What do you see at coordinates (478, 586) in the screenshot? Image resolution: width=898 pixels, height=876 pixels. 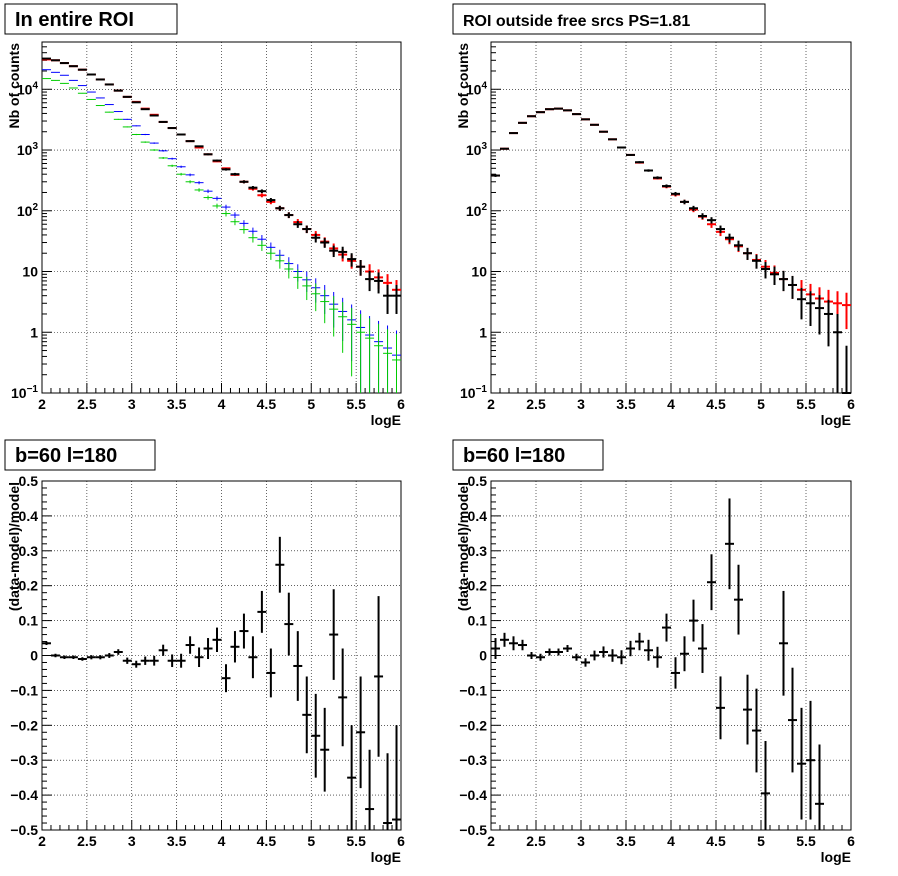 I see `y-tick-label: 0.2` at bounding box center [478, 586].